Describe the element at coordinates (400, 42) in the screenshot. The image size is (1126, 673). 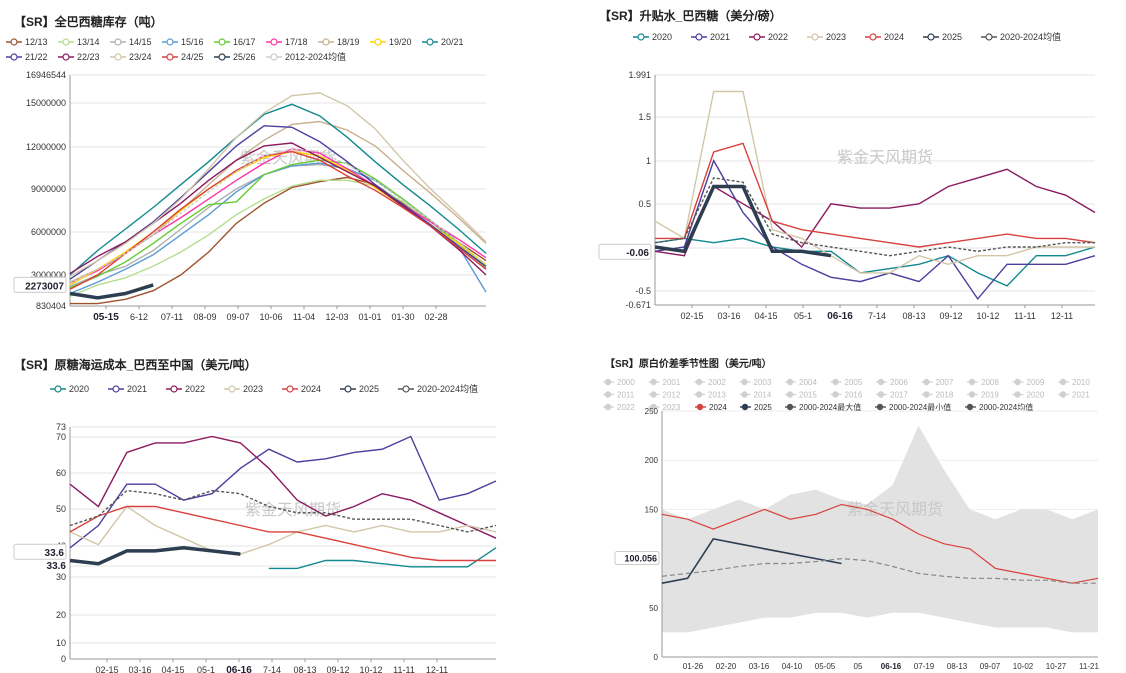
I see `legend-label-7: 19/20` at that location.